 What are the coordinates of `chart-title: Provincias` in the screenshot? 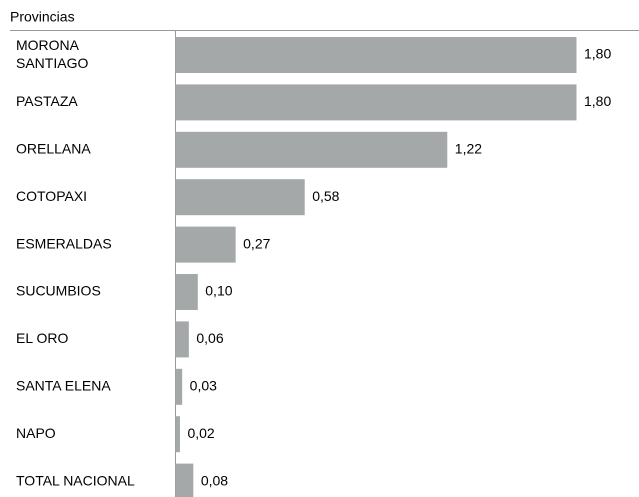 It's located at (42, 17).